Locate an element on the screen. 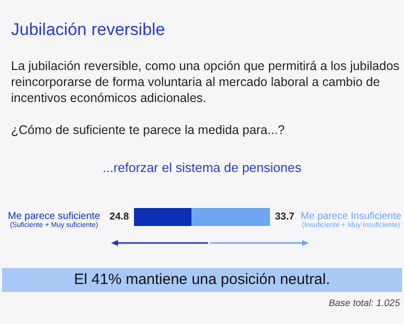 The width and height of the screenshot is (404, 324). chart-subtitle: La jubilación reversible, como una opción que permitirá a los jubilados reincorporarse de forma voluntaria al mercado laboral a cambio de incentivos económicos adicionales. is located at coordinates (205, 82).